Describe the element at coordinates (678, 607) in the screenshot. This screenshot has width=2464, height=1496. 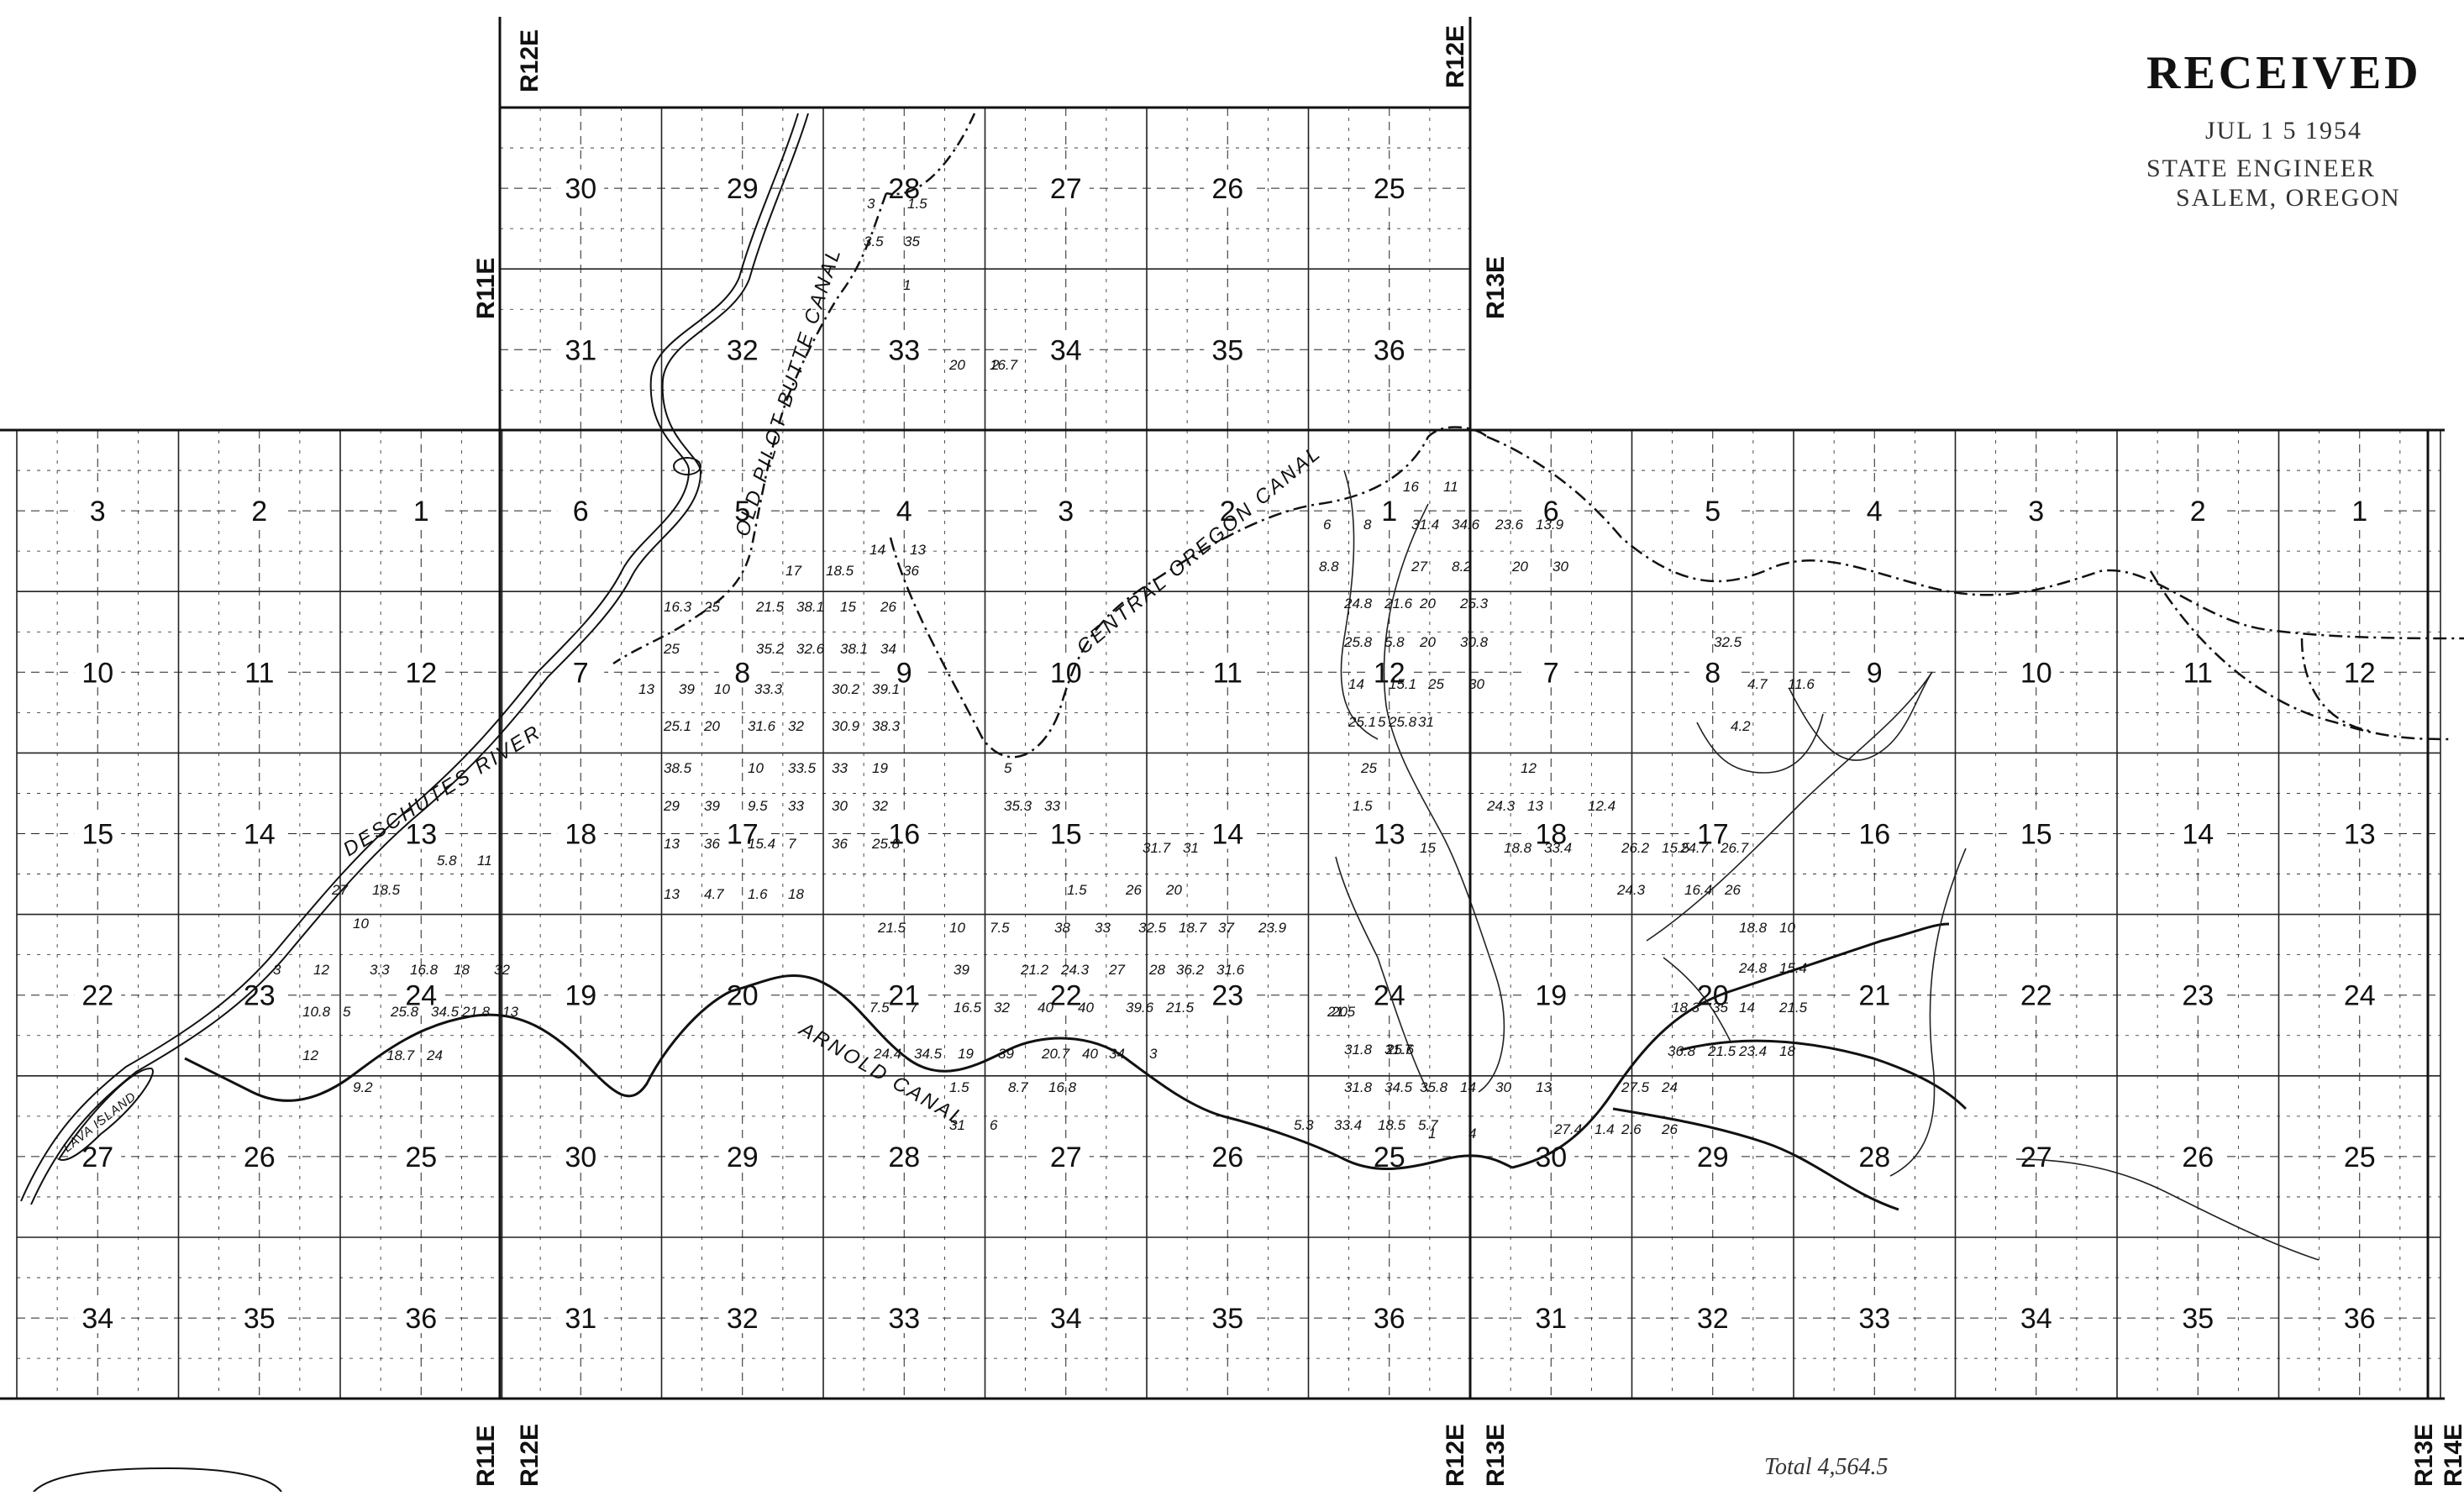
I see `acreage-value: 16.3` at that location.